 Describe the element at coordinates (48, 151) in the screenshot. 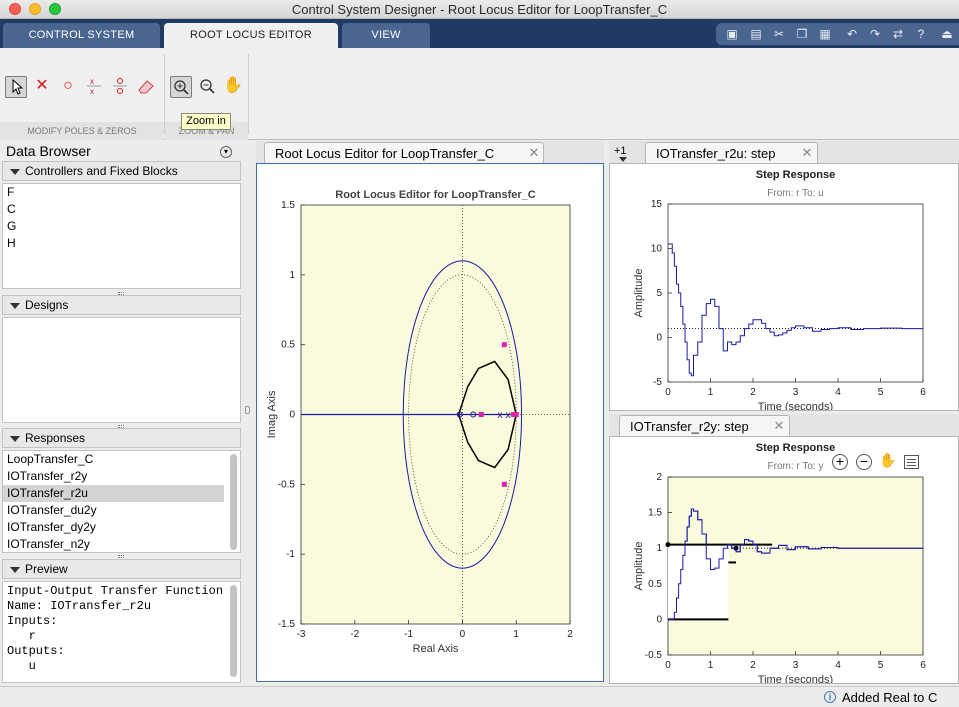

I see `data-browser-title: Data Browser` at that location.